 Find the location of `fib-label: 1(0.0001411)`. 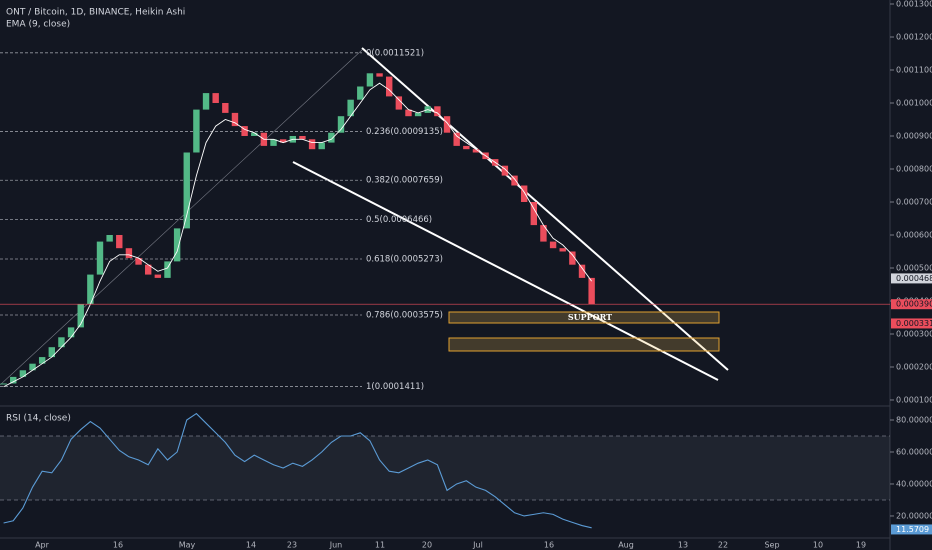

fib-label: 1(0.0001411) is located at coordinates (395, 387).